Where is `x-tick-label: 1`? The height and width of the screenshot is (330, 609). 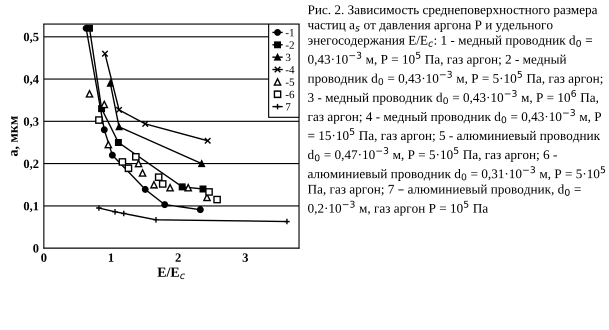
x-tick-label: 1 is located at coordinates (111, 257).